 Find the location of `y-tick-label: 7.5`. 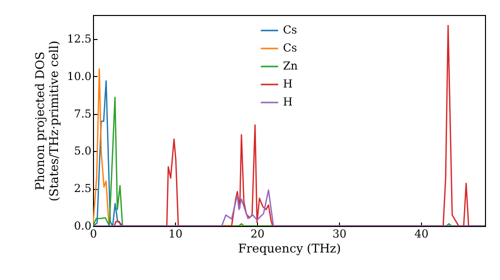

y-tick-label: 7.5 is located at coordinates (83, 113).